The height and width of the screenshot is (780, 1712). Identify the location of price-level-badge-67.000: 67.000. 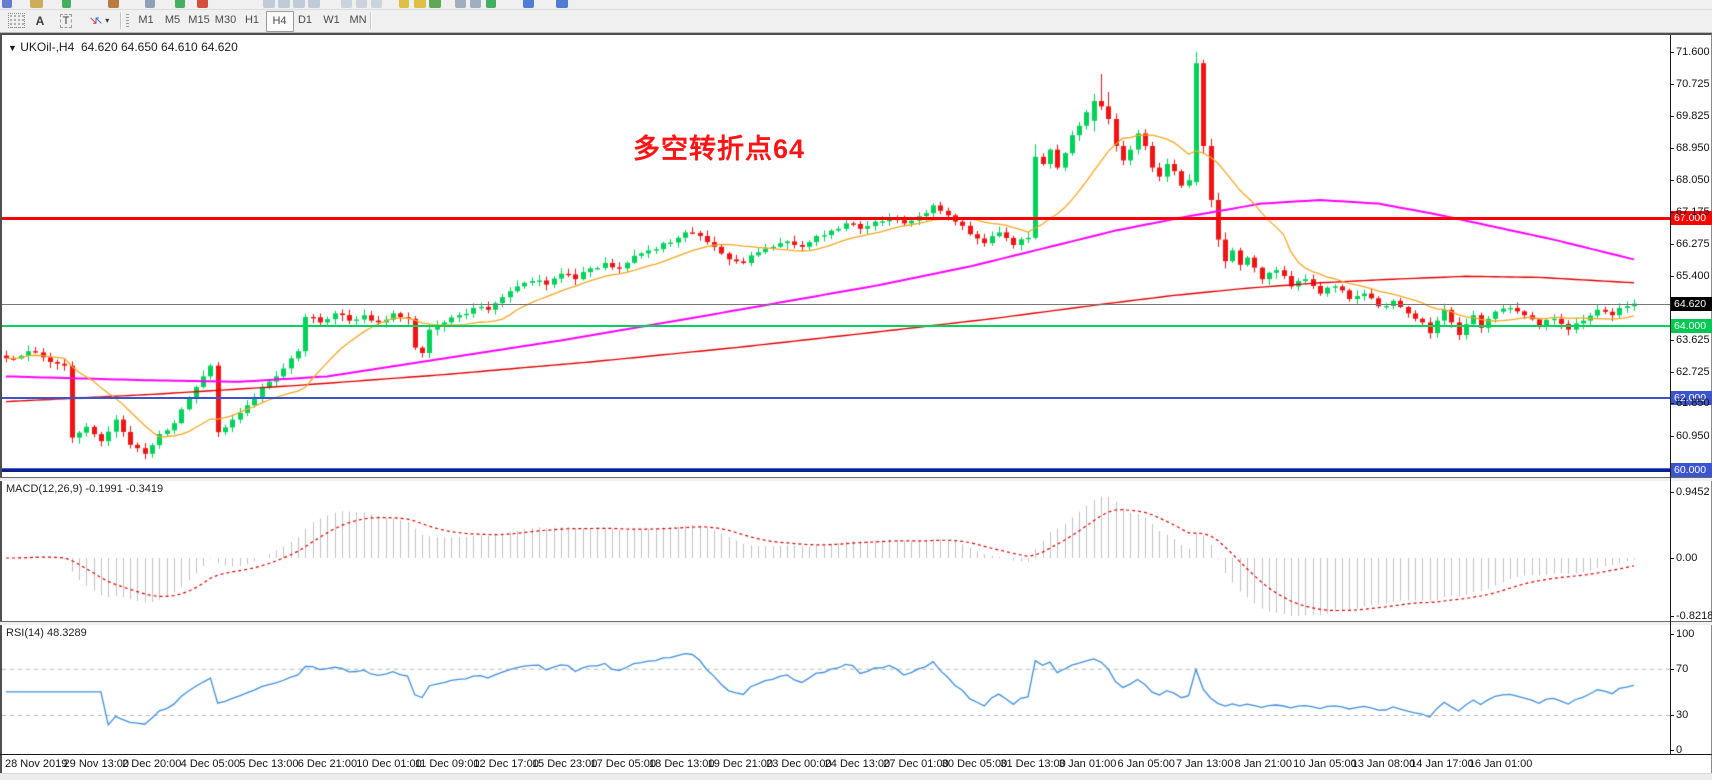
(1691, 218).